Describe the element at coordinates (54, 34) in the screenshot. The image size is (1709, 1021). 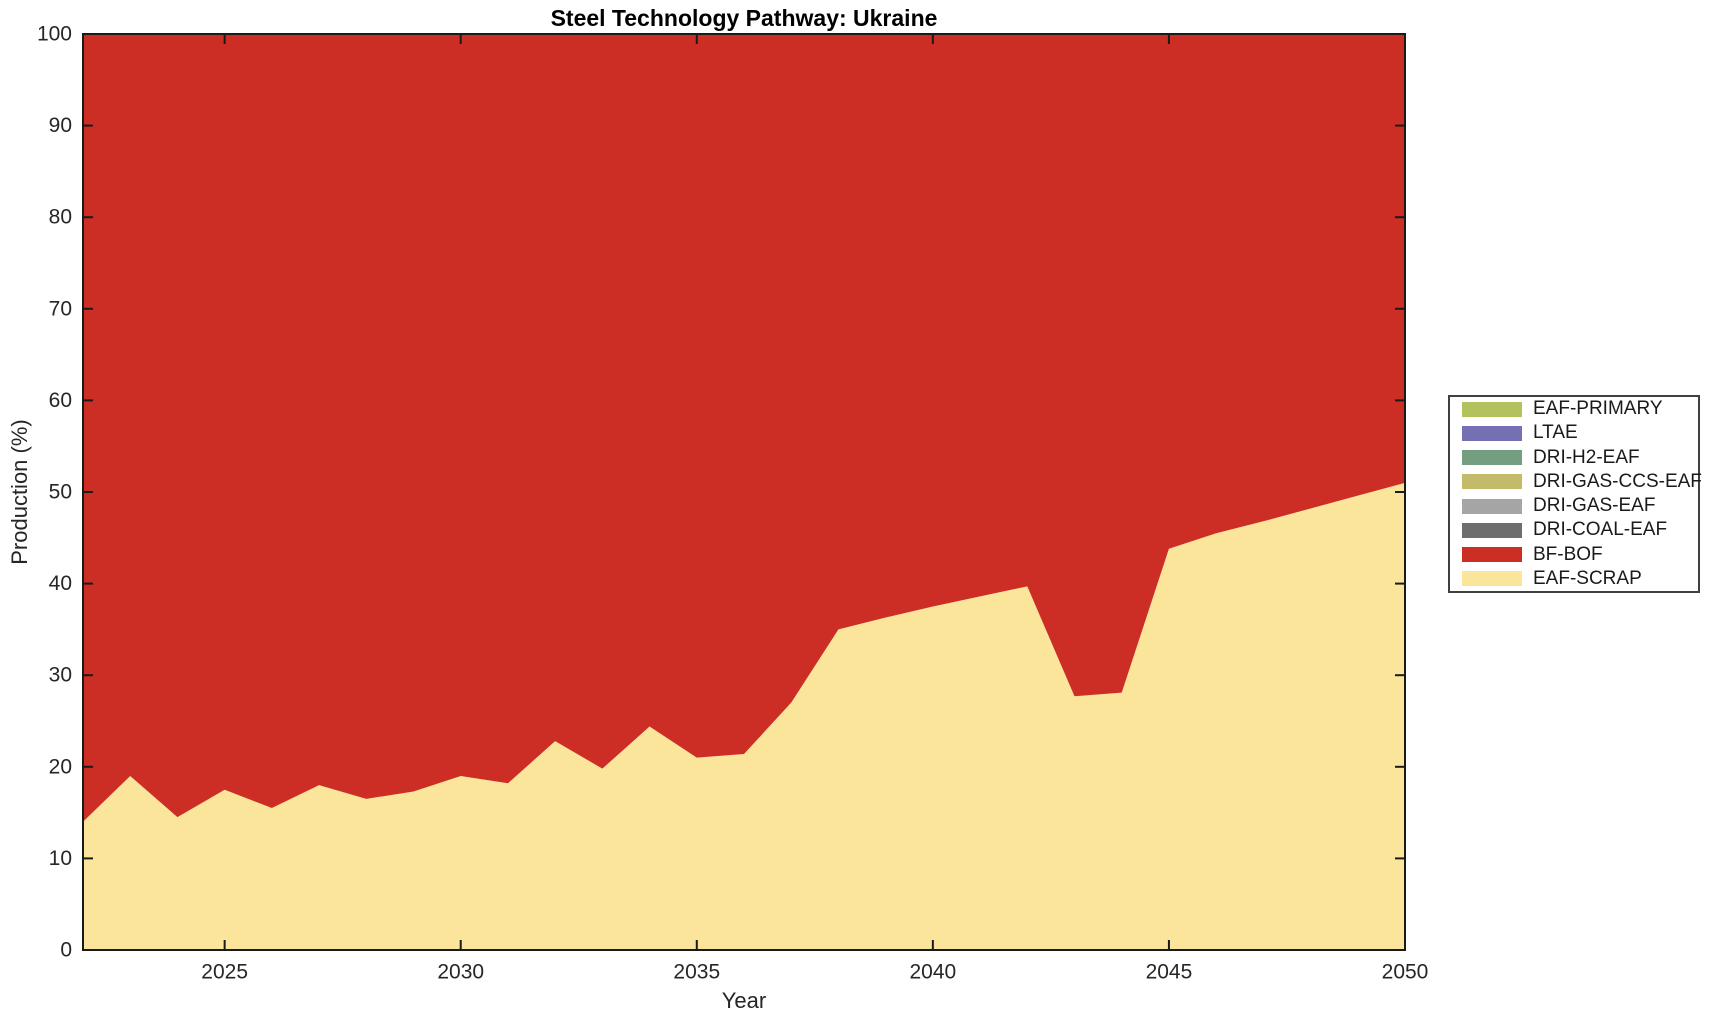
I see `y-tick-label-100: 100` at that location.